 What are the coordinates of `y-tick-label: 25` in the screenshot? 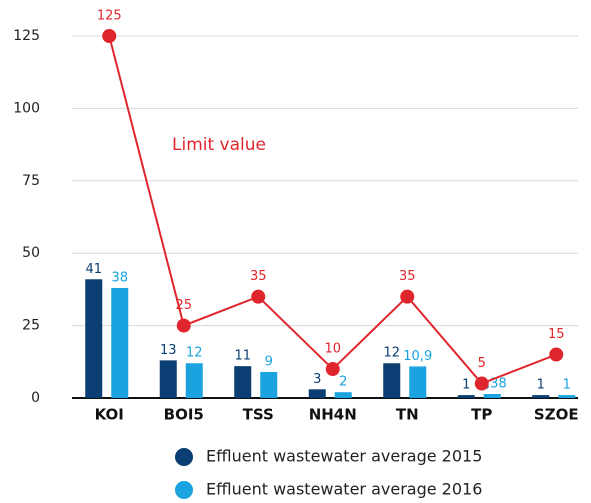 It's located at (31, 326).